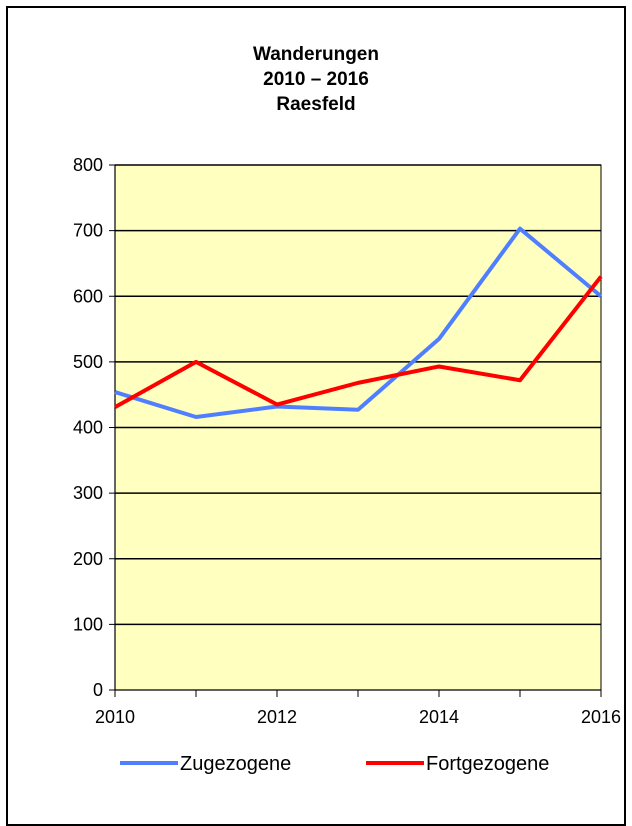  What do you see at coordinates (358, 708) in the screenshot?
I see `x-axis: 2010 2012 2014 2016` at bounding box center [358, 708].